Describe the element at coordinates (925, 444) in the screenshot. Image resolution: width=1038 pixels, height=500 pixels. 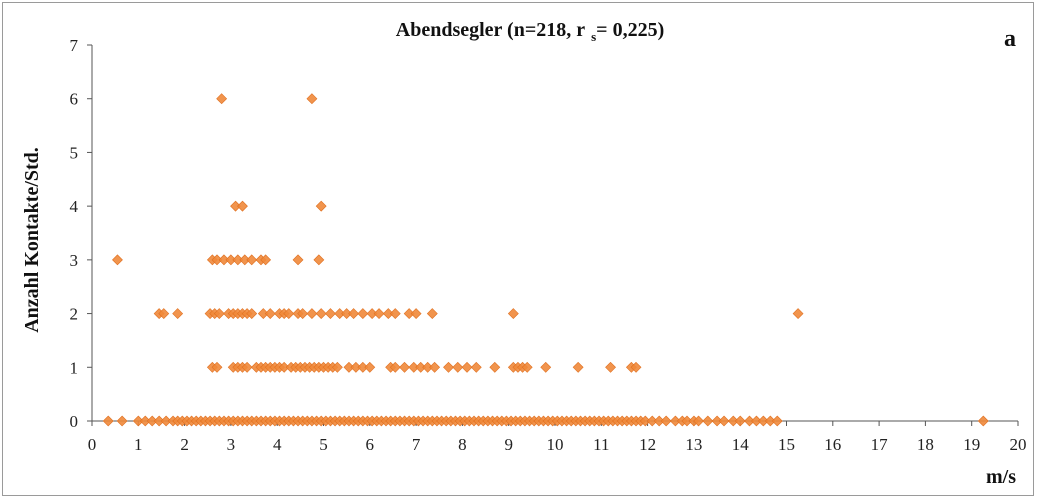
I see `x-tick-label: 18` at that location.